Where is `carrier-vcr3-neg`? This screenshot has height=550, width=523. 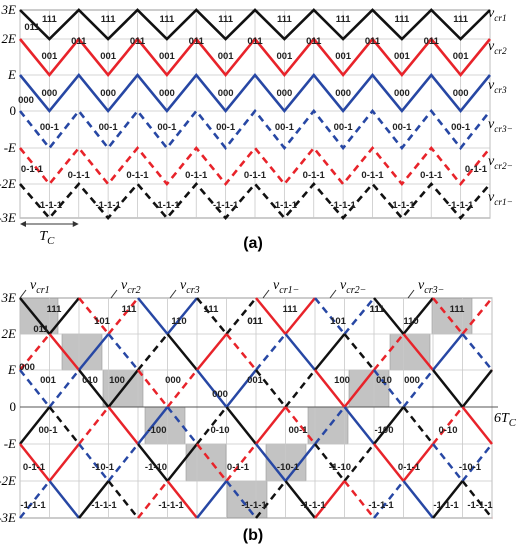
carrier-vcr3-neg is located at coordinates (255, 129).